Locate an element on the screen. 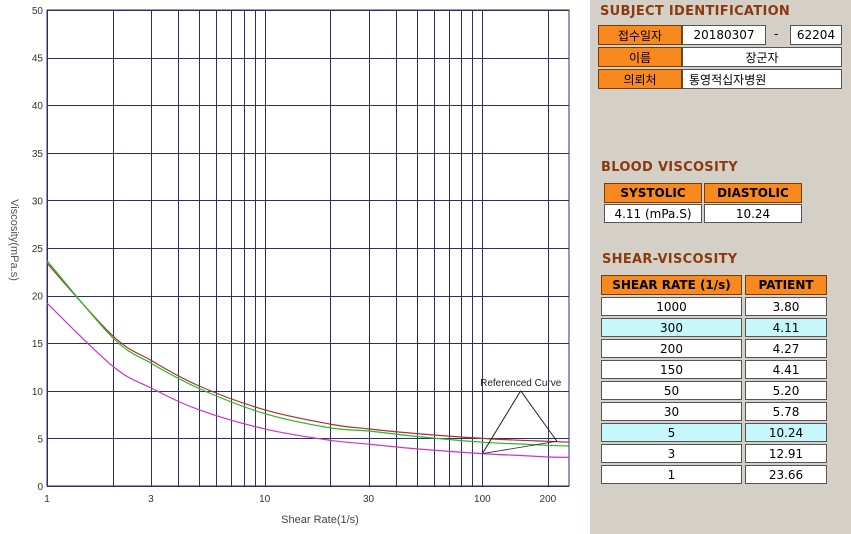  y-tick-label: 40 is located at coordinates (38, 106).